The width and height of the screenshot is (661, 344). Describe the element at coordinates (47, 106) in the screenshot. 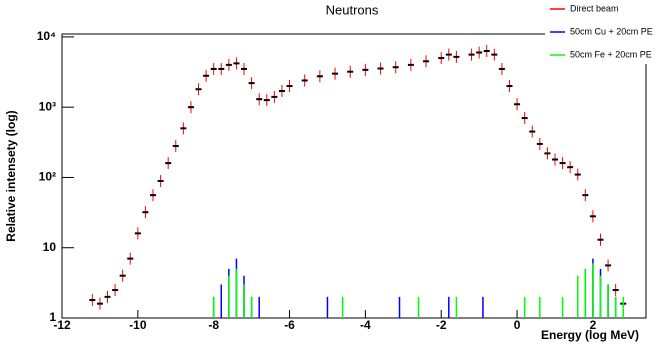

I see `y-tick-label: 10³` at that location.